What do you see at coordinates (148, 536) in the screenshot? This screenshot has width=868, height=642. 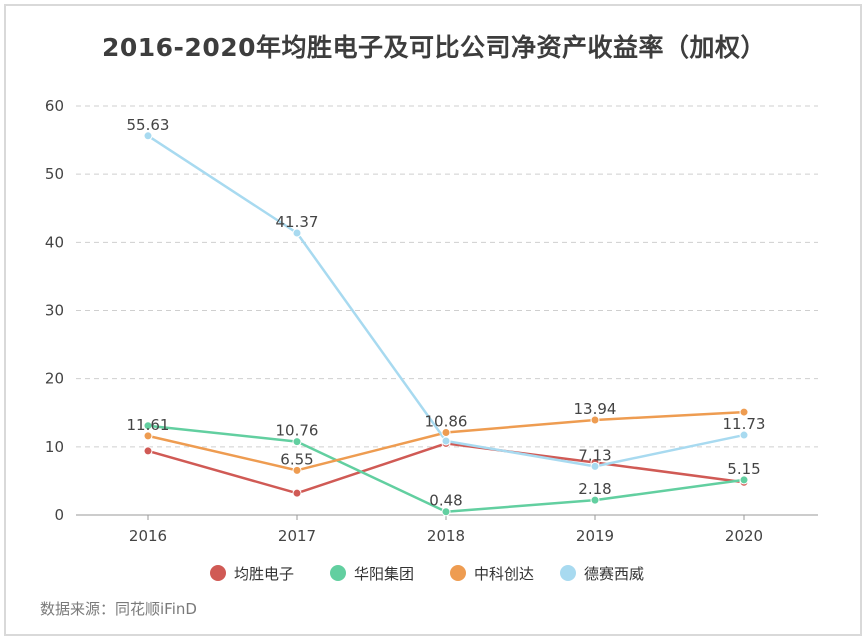 I see `x-tick-label: 2016` at bounding box center [148, 536].